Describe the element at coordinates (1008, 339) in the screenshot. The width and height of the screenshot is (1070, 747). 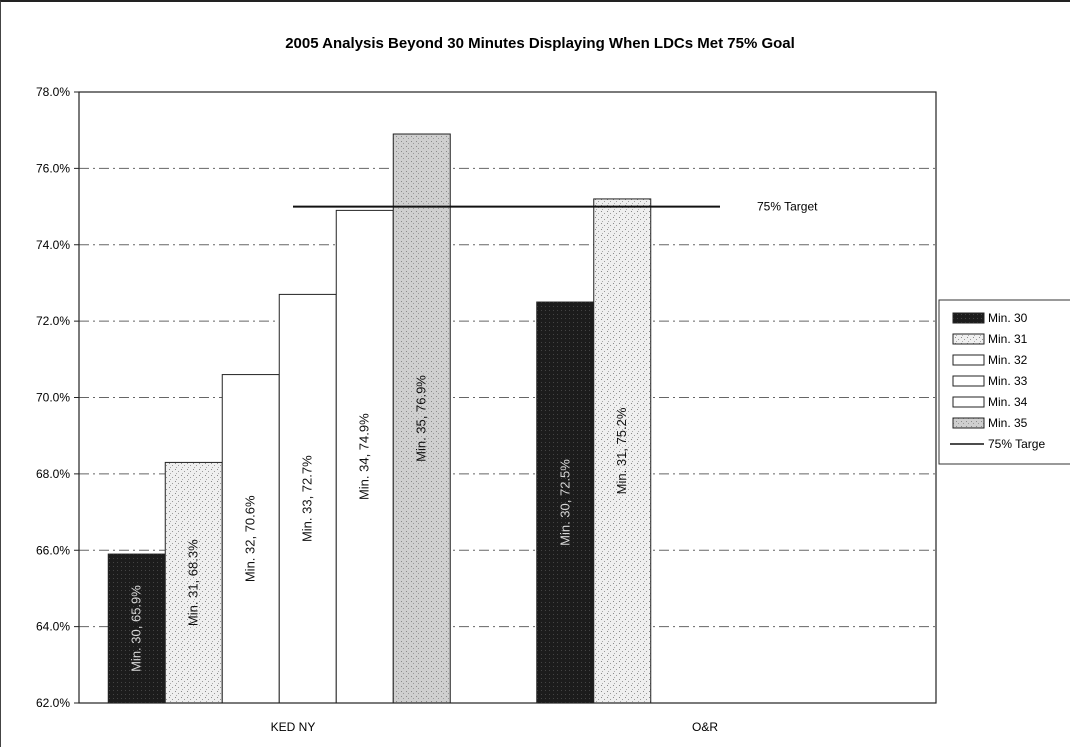
I see `legend-label: Min. 31` at that location.